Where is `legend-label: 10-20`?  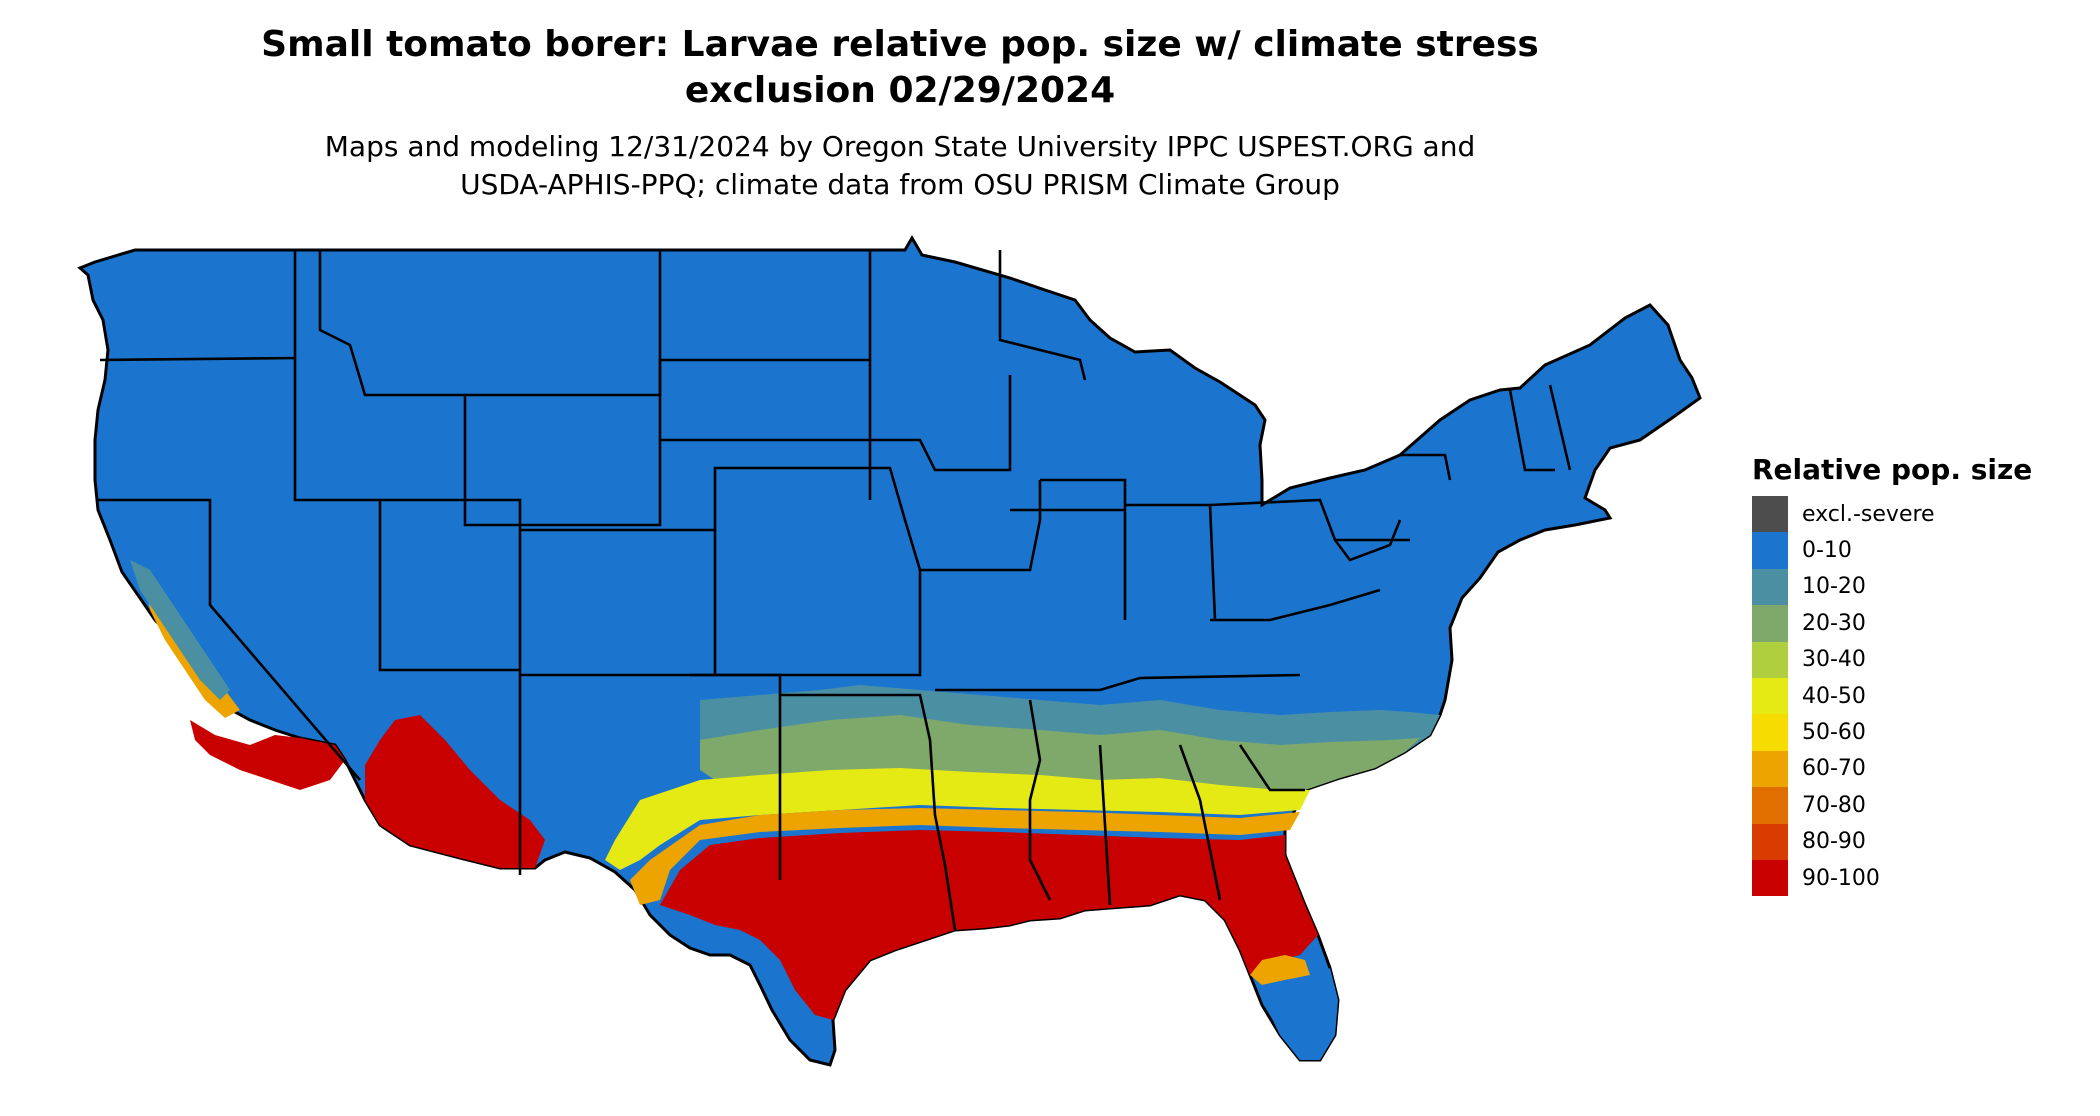 legend-label: 10-20 is located at coordinates (1834, 587).